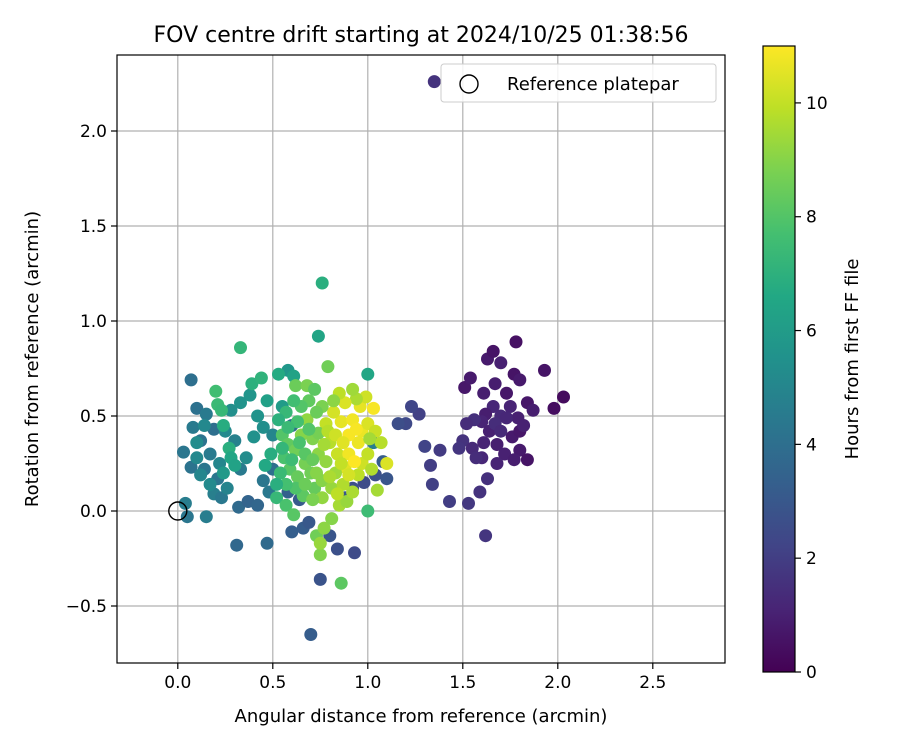 The width and height of the screenshot is (900, 750). Describe the element at coordinates (811, 388) in the screenshot. I see `colorbar-ticks: 0 2 4 6 8 10` at that location.